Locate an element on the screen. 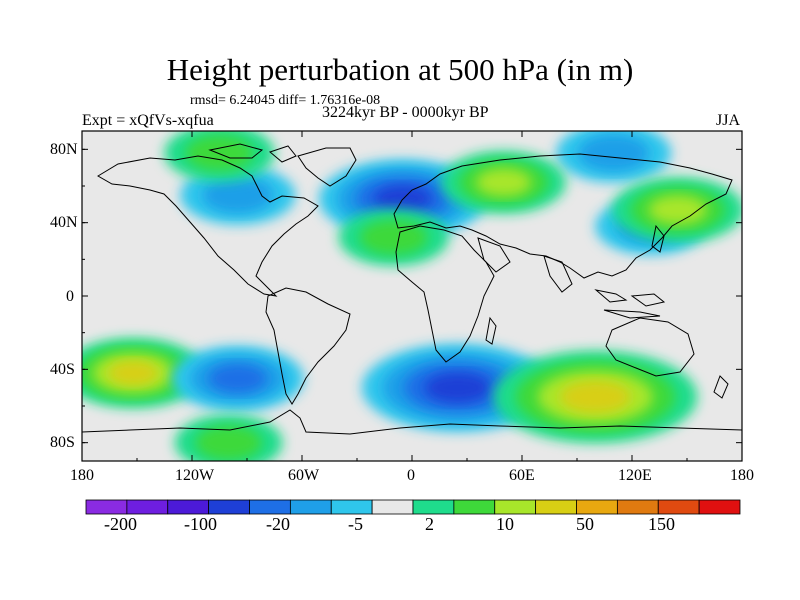 The width and height of the screenshot is (800, 600). season-label: JJA is located at coordinates (728, 120).